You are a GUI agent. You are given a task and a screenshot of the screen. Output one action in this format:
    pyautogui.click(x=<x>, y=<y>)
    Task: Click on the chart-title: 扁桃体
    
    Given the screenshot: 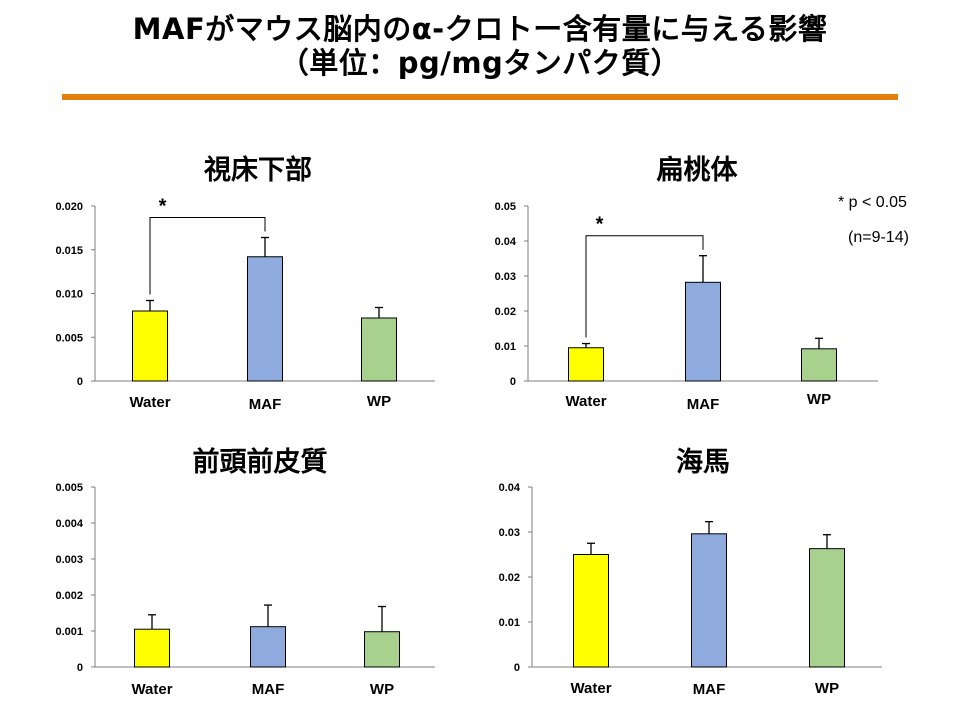 What is the action you would take?
    pyautogui.click(x=698, y=170)
    